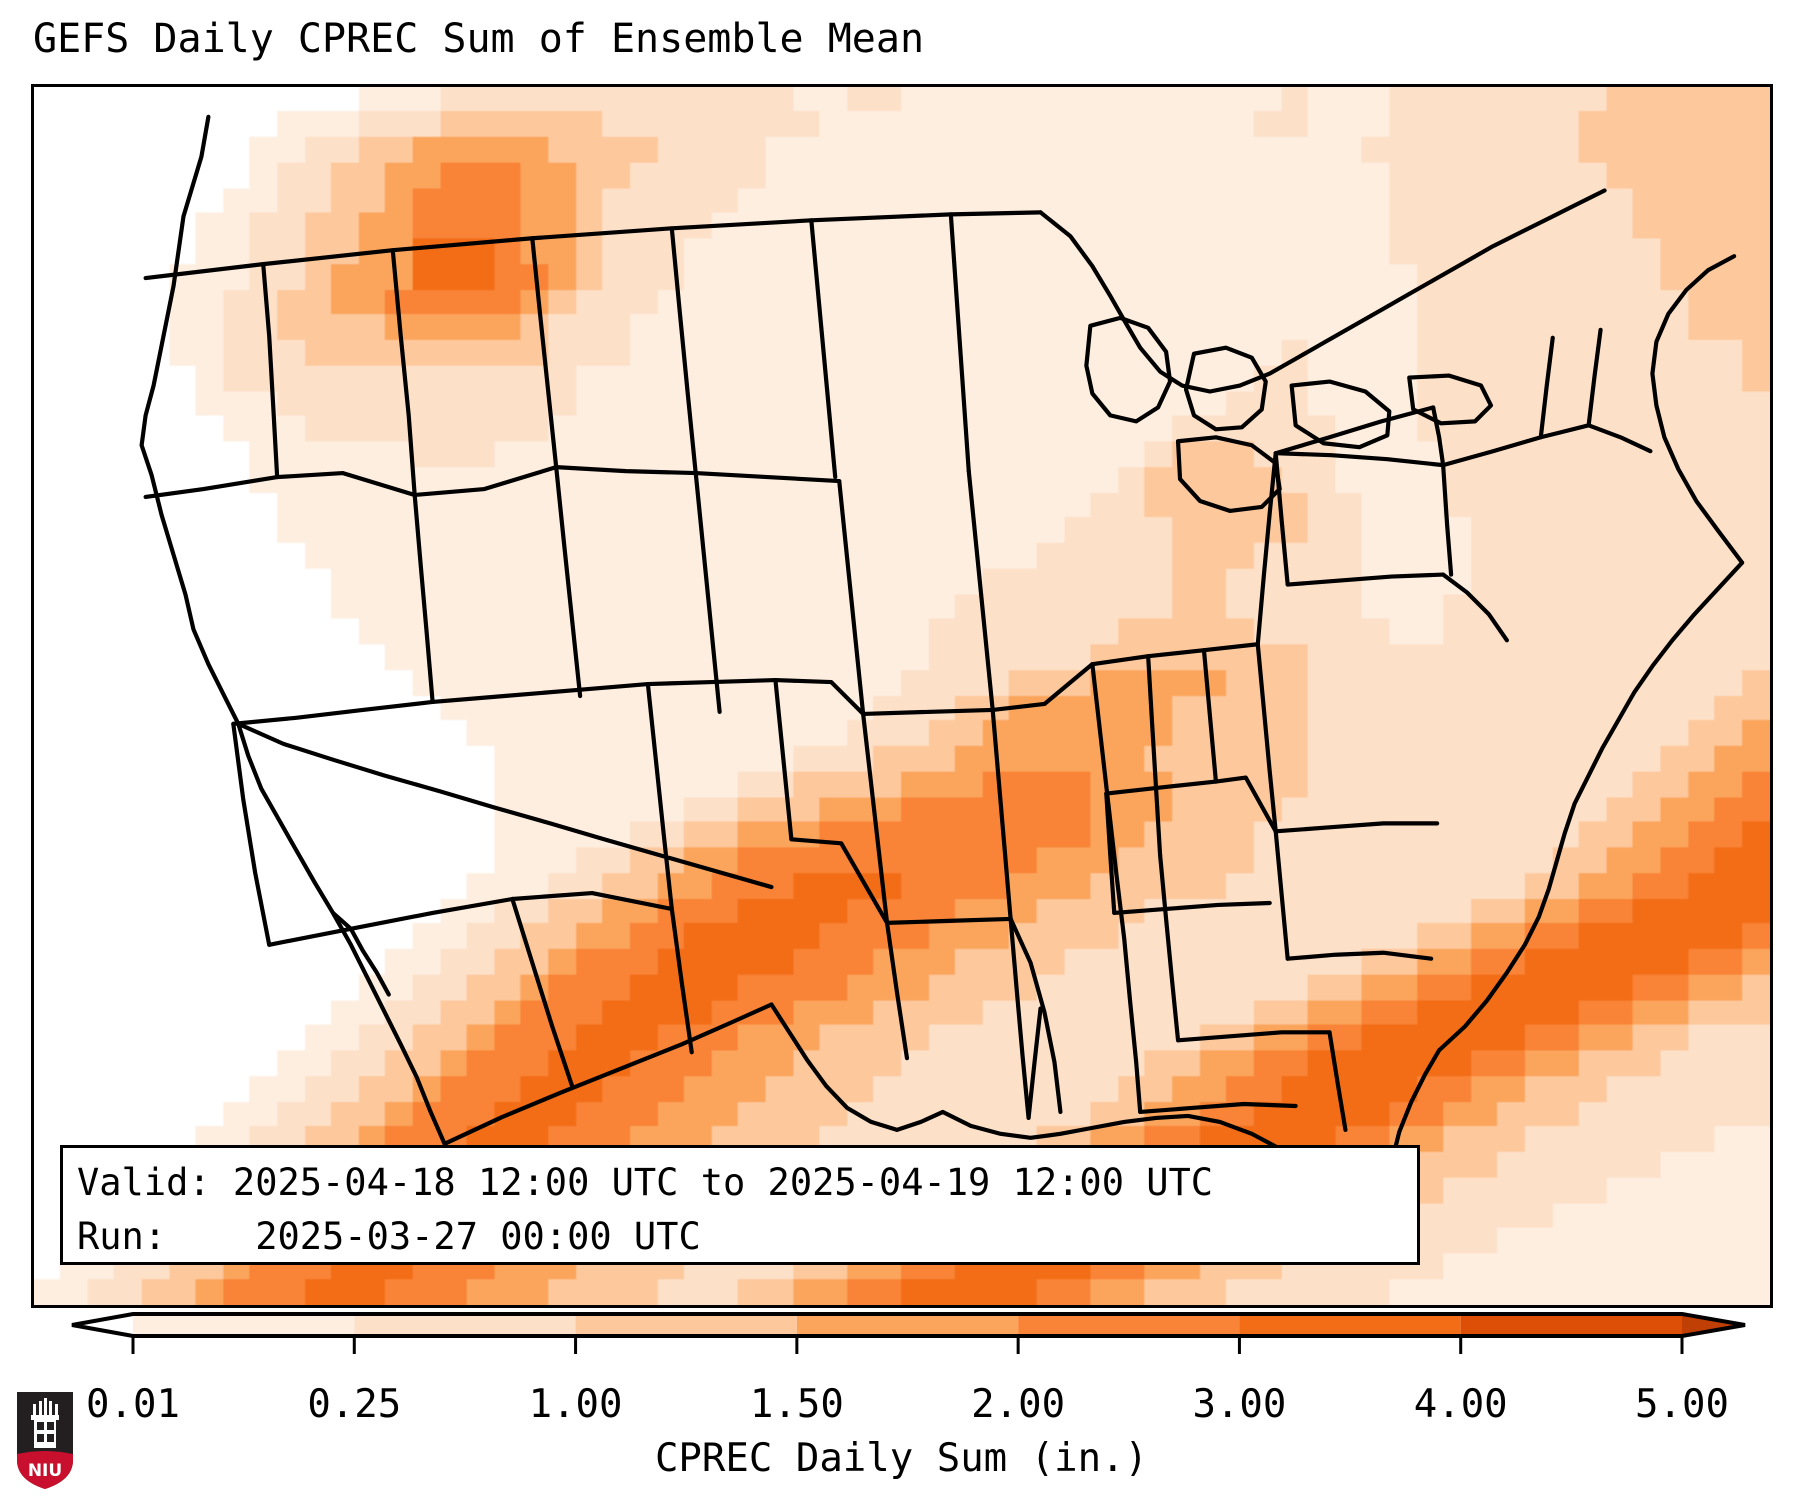 Image resolution: width=1803 pixels, height=1500 pixels. I want to click on colorbar-over-arrow, so click(1713, 1325).